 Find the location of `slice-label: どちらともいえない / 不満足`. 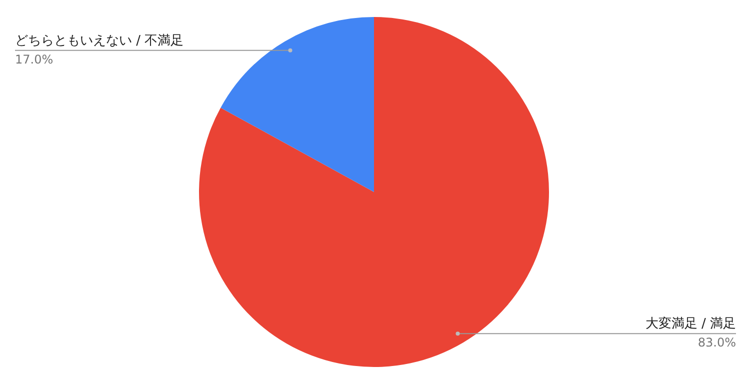

slice-label: どちらともいえない / 不満足 is located at coordinates (99, 40).